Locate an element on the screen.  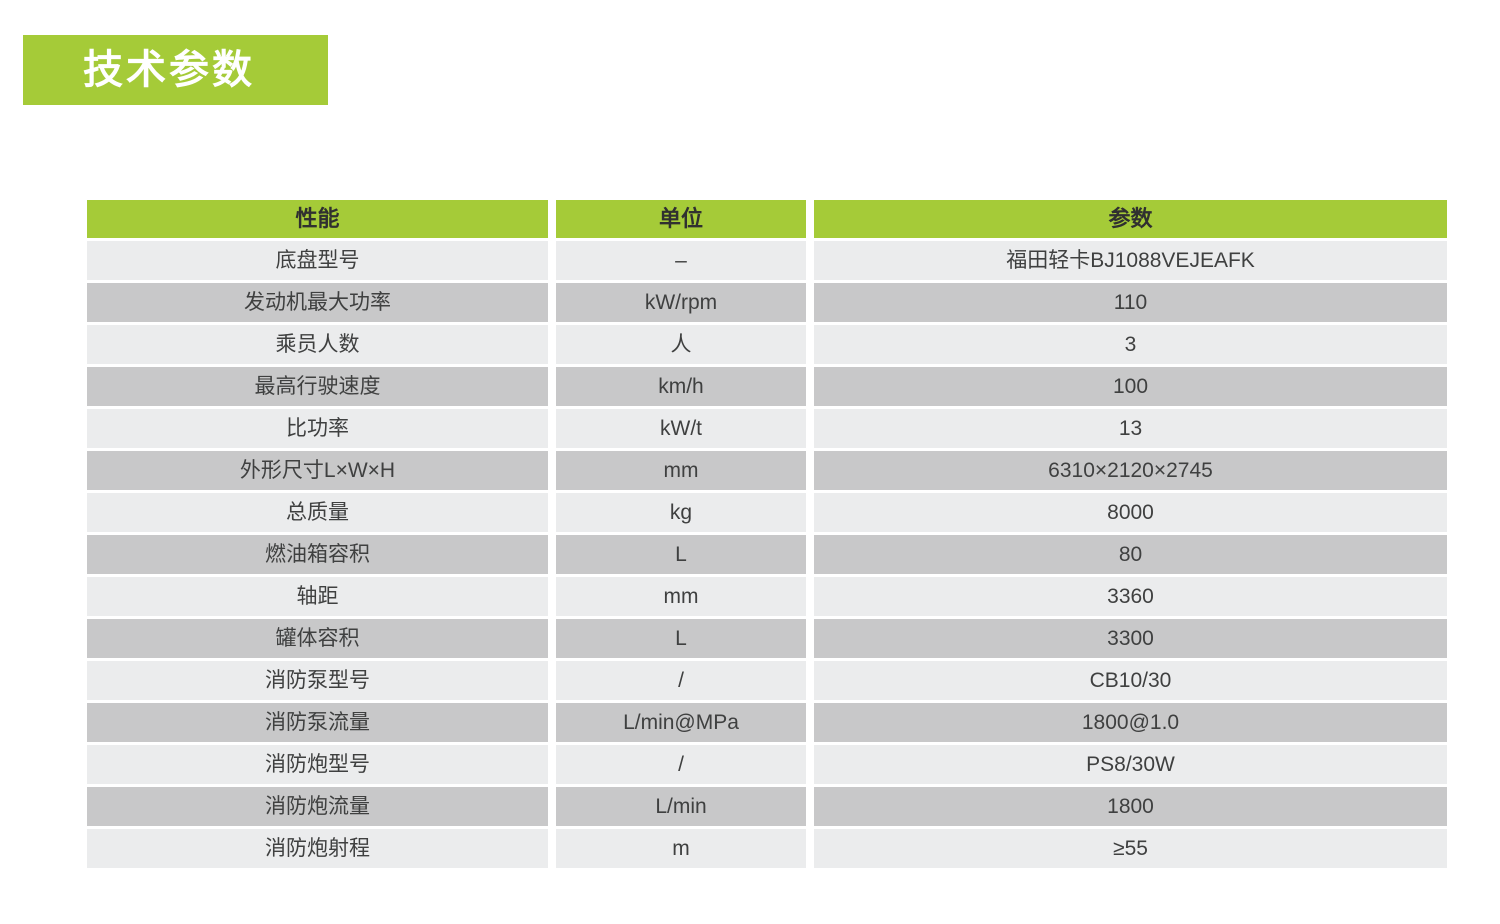
value-cell: 3 is located at coordinates (1130, 344).